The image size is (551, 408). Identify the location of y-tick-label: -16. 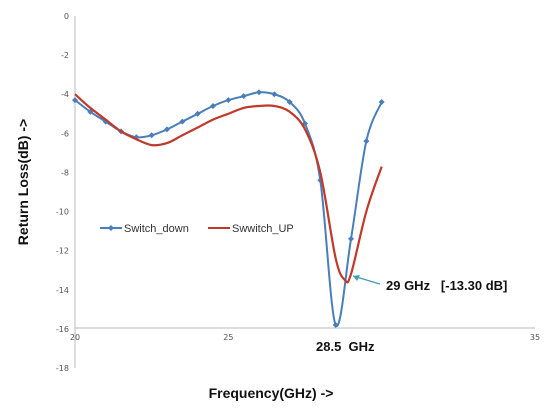
(62, 329).